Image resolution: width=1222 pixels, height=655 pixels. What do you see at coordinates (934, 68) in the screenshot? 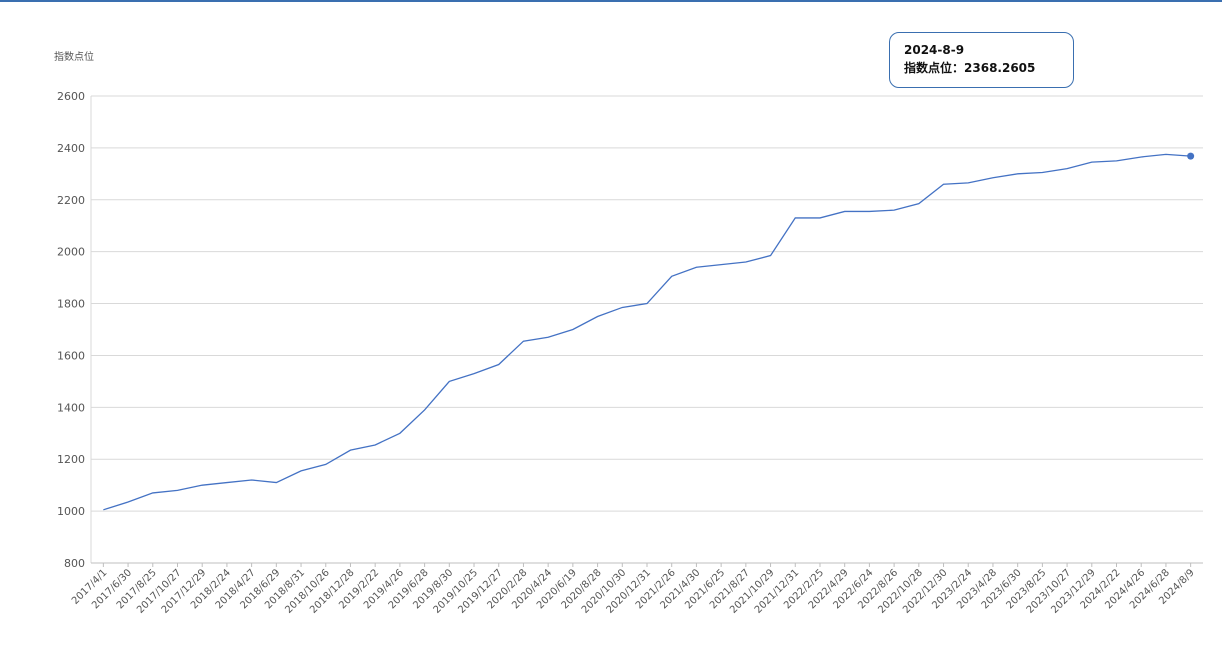
I see `tooltip-label: 指数点位：` at bounding box center [934, 68].